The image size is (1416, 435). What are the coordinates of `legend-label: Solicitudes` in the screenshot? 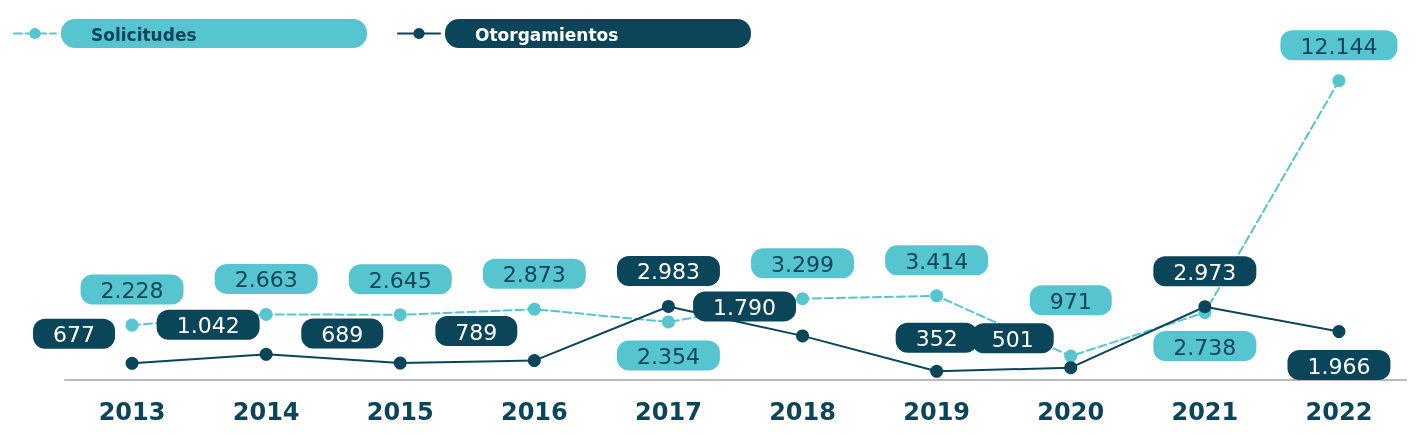 It's located at (144, 34).